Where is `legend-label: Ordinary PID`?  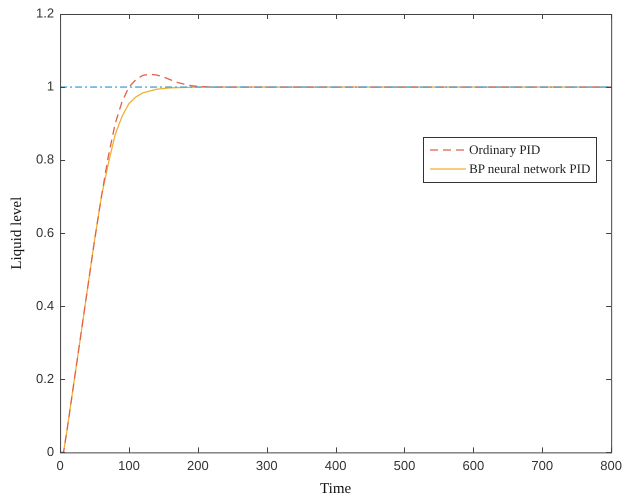 legend-label: Ordinary PID is located at coordinates (504, 150).